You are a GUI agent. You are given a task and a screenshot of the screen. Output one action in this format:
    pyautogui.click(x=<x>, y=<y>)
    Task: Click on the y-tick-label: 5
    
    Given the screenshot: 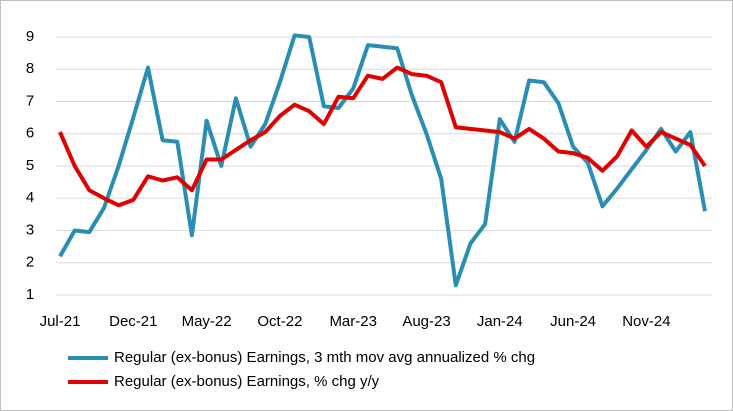 What is the action you would take?
    pyautogui.click(x=30, y=165)
    